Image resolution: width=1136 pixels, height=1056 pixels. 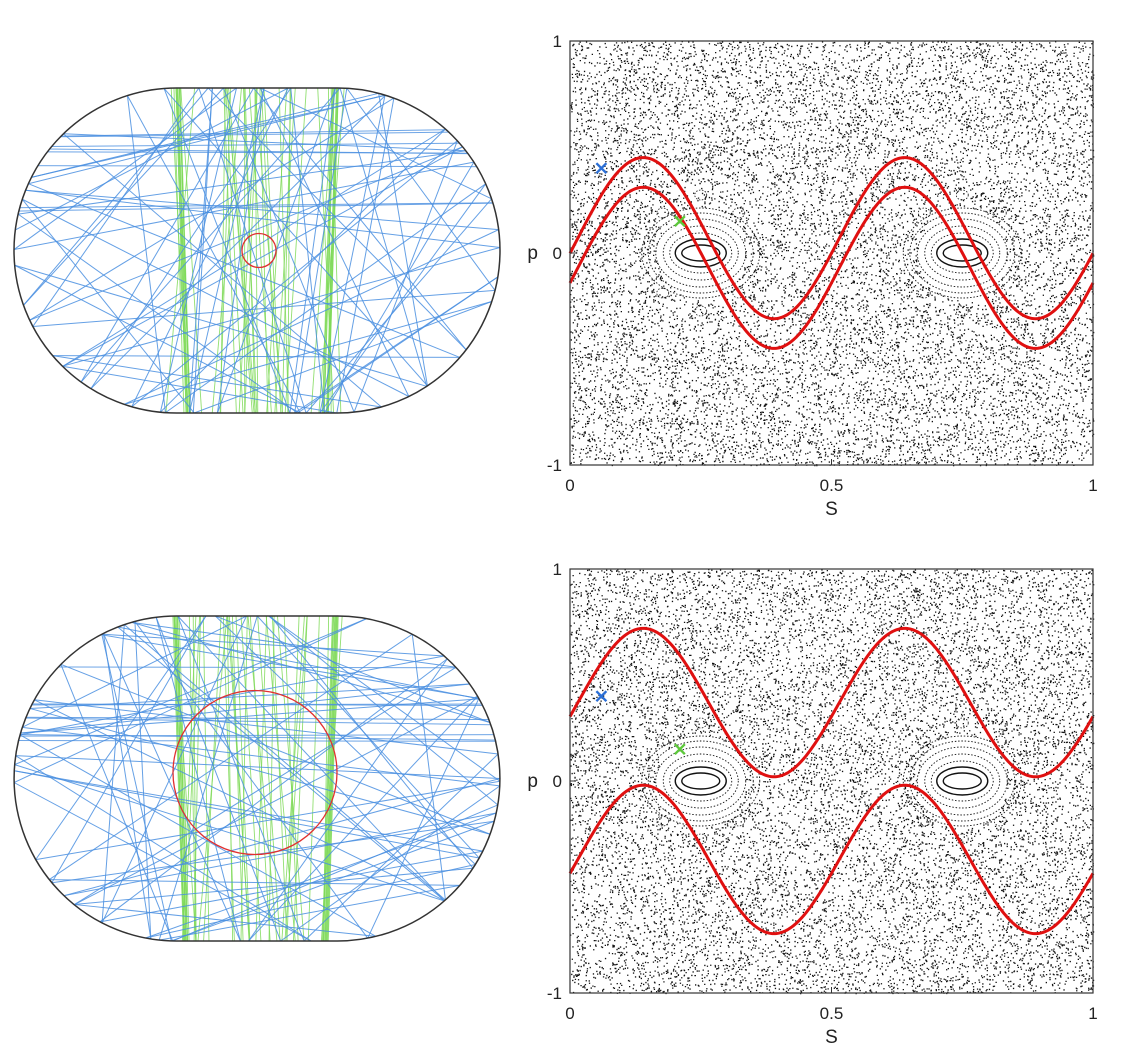 I want to click on xtick-label-1: 1, so click(x=1092, y=485).